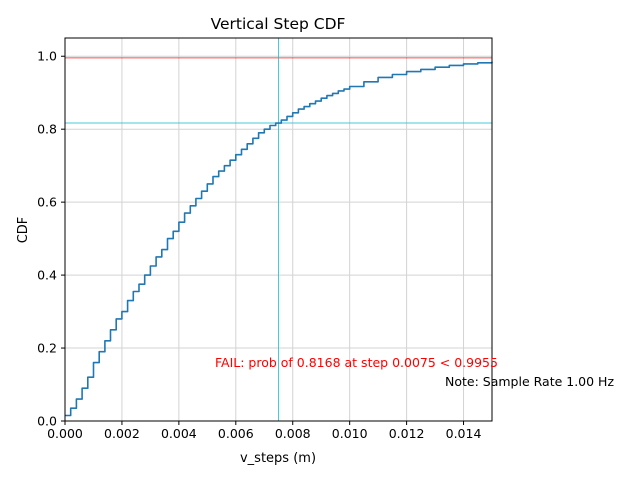 This screenshot has width=640, height=480. I want to click on x-tick-label: 0.002, so click(122, 433).